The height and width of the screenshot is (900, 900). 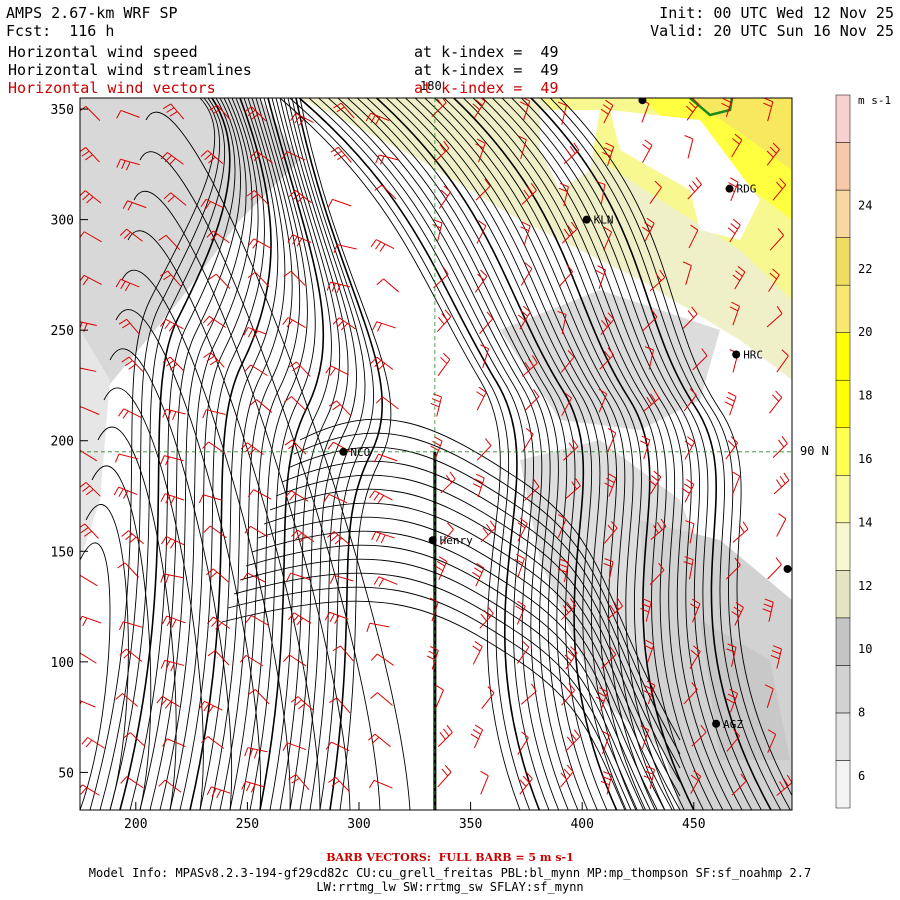 What do you see at coordinates (358, 824) in the screenshot?
I see `x-tick-label: 300` at bounding box center [358, 824].